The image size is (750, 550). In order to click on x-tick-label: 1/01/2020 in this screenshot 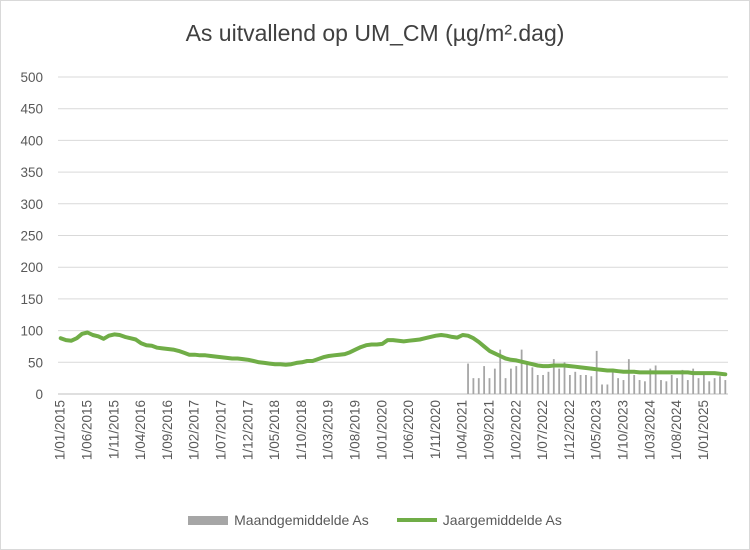, I will do `click(381, 430)`.